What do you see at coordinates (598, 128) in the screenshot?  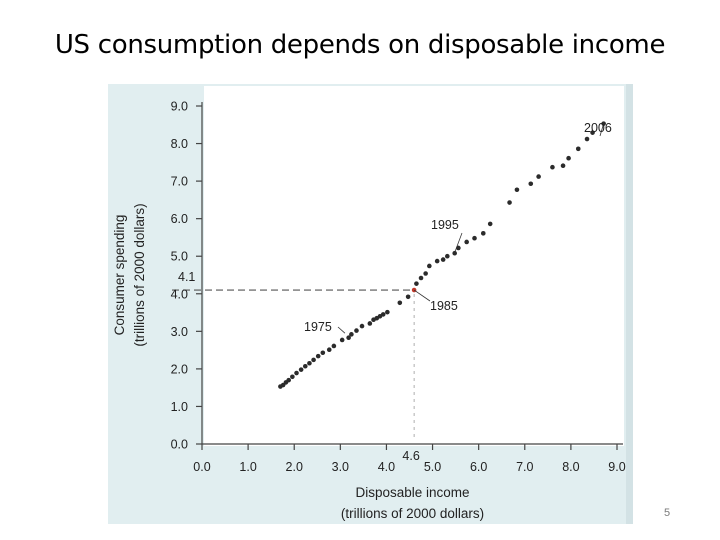 I see `annotation-2006: 2006` at bounding box center [598, 128].